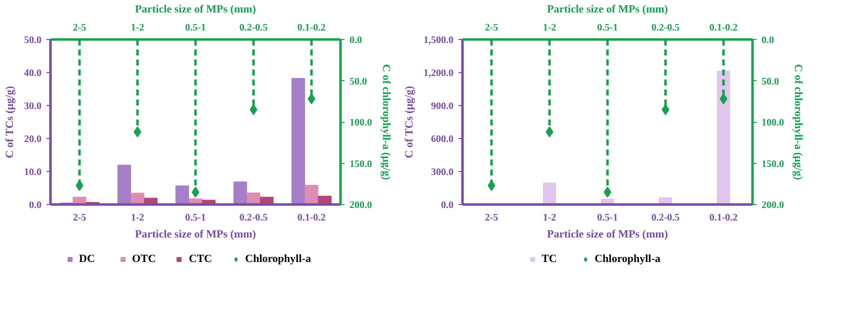 The width and height of the screenshot is (865, 336). Describe the element at coordinates (33, 40) in the screenshot. I see `y-tick-label: 50.0` at that location.